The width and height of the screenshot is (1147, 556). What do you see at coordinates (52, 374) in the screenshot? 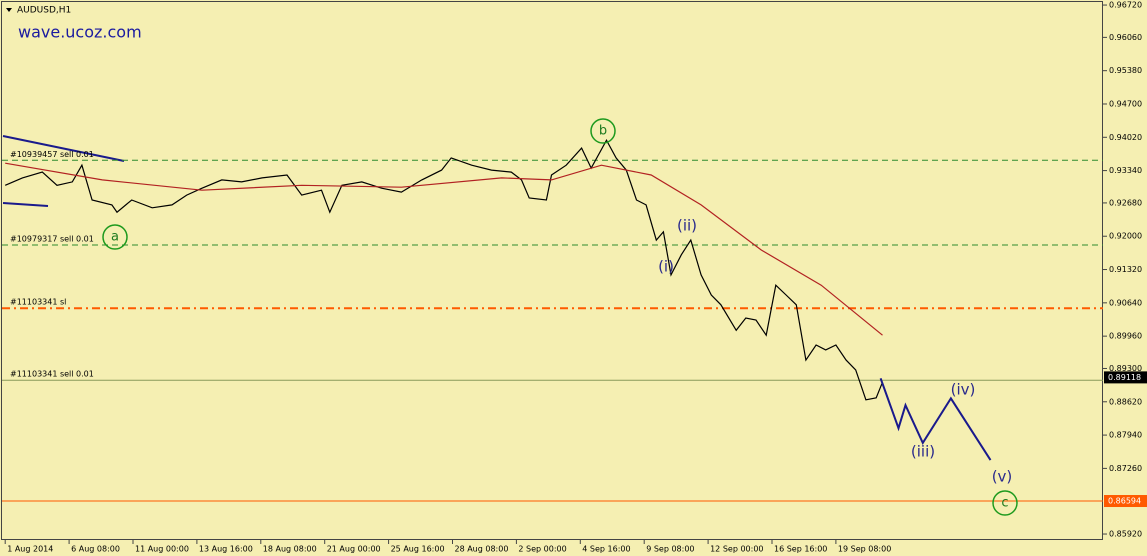
I see `level-label: #11103341 sell 0.01` at bounding box center [52, 374].